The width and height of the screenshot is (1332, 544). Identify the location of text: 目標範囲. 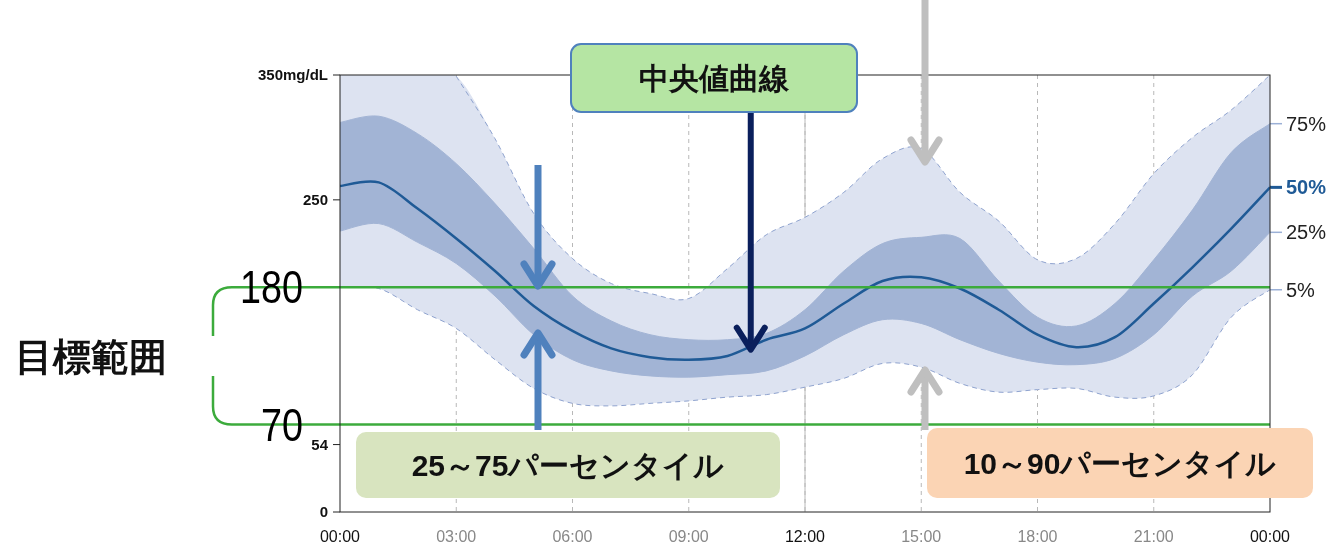
(91, 356).